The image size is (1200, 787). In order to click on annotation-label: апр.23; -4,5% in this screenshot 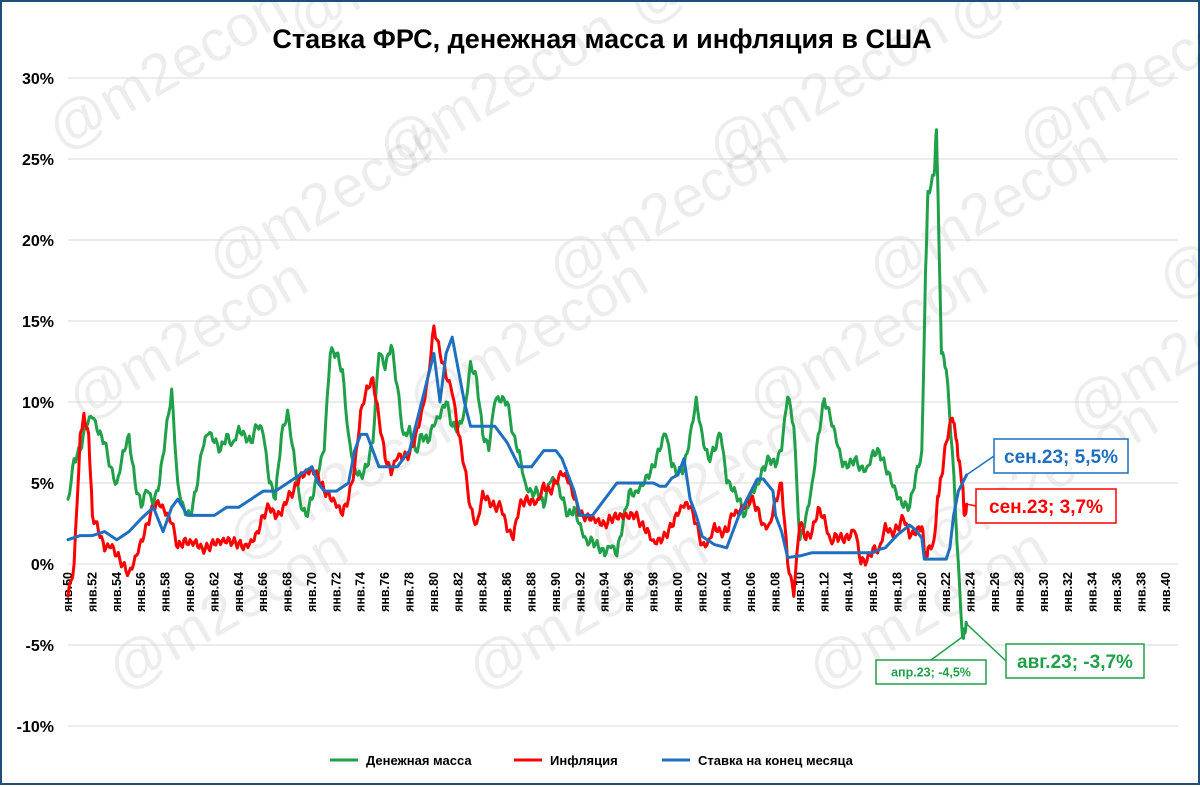, I will do `click(931, 673)`.